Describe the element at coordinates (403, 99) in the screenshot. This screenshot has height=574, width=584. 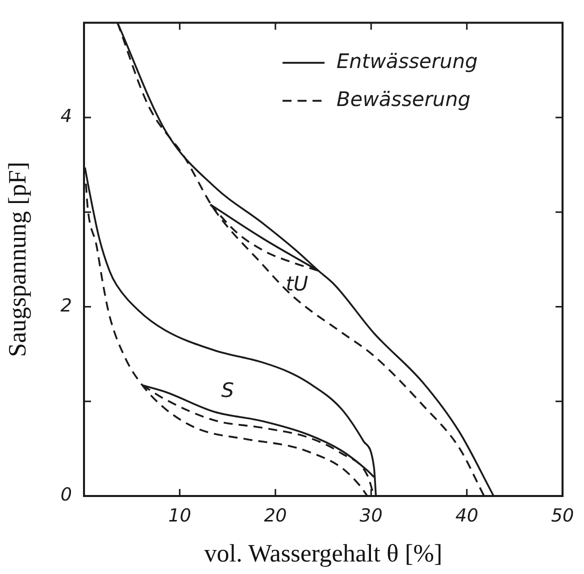
I see `legend-label: Bewässerung` at that location.